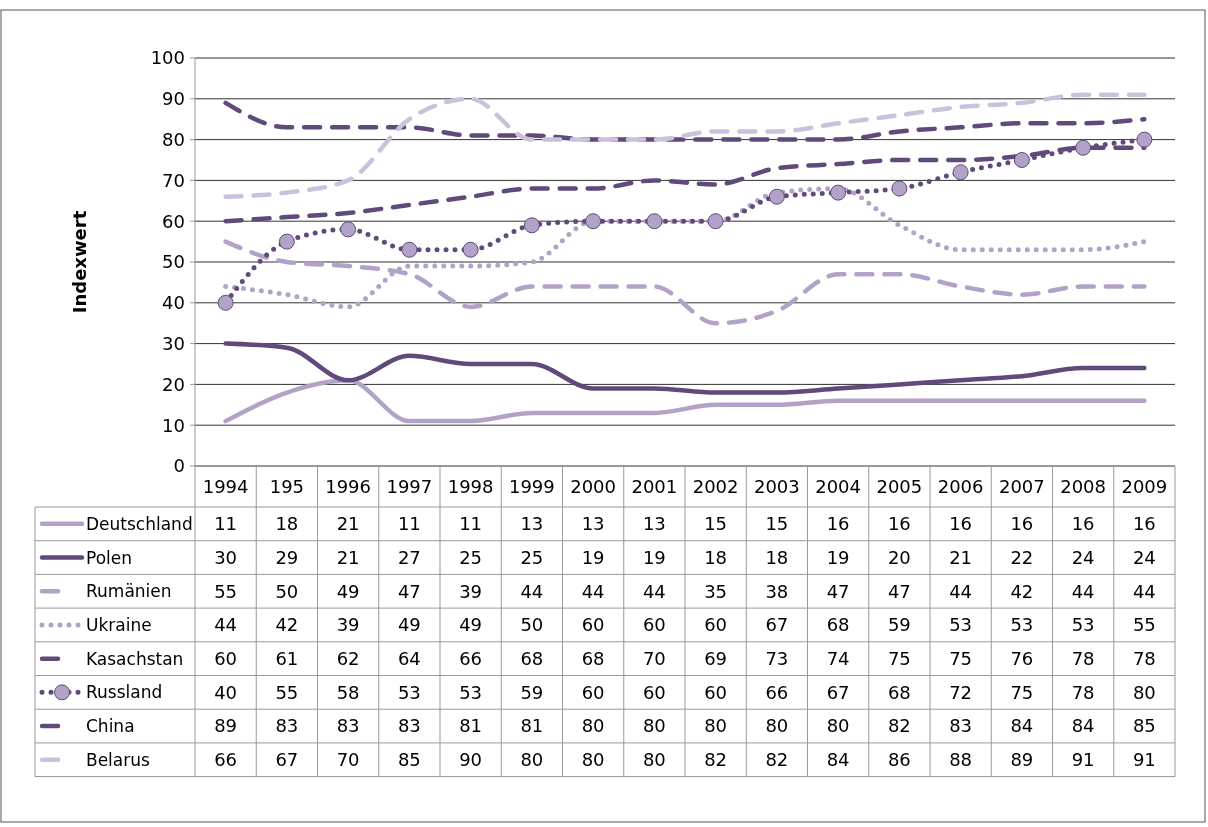 This screenshot has height=827, width=1208. I want to click on y-tick-label: 70, so click(173, 180).